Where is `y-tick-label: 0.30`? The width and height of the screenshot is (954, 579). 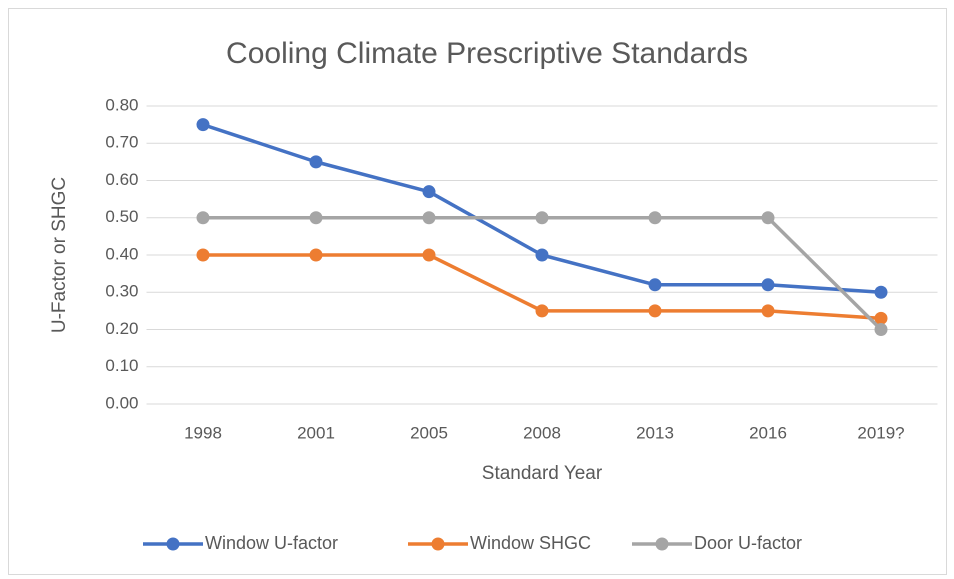 y-tick-label: 0.30 is located at coordinates (121, 291).